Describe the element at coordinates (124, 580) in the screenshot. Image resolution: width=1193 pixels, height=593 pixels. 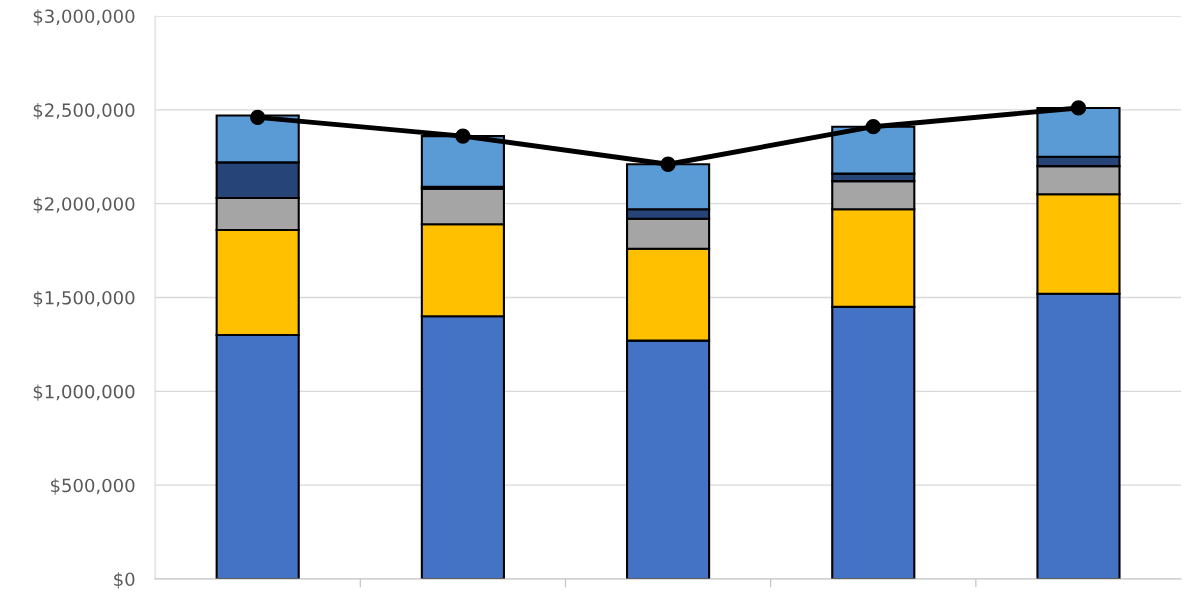
I see `y-tick-label: $0` at that location.